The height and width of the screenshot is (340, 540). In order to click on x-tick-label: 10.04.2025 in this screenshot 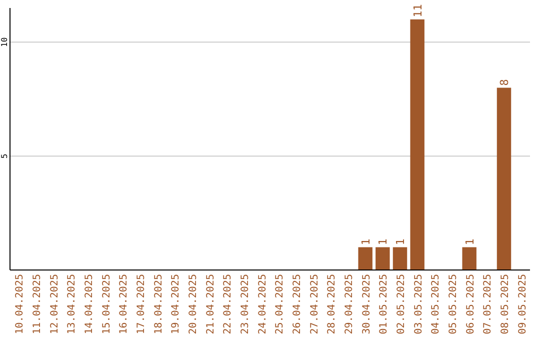, I will do `click(20, 304)`.